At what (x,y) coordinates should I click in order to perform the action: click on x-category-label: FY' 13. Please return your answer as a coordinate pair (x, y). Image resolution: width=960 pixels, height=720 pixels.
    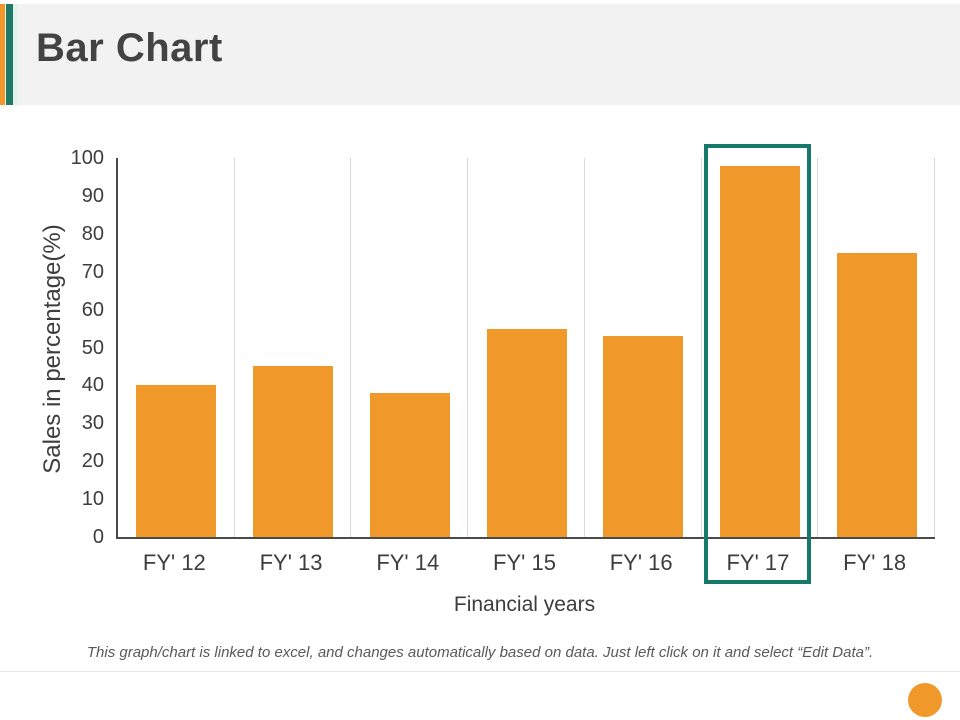
    Looking at the image, I should click on (291, 562).